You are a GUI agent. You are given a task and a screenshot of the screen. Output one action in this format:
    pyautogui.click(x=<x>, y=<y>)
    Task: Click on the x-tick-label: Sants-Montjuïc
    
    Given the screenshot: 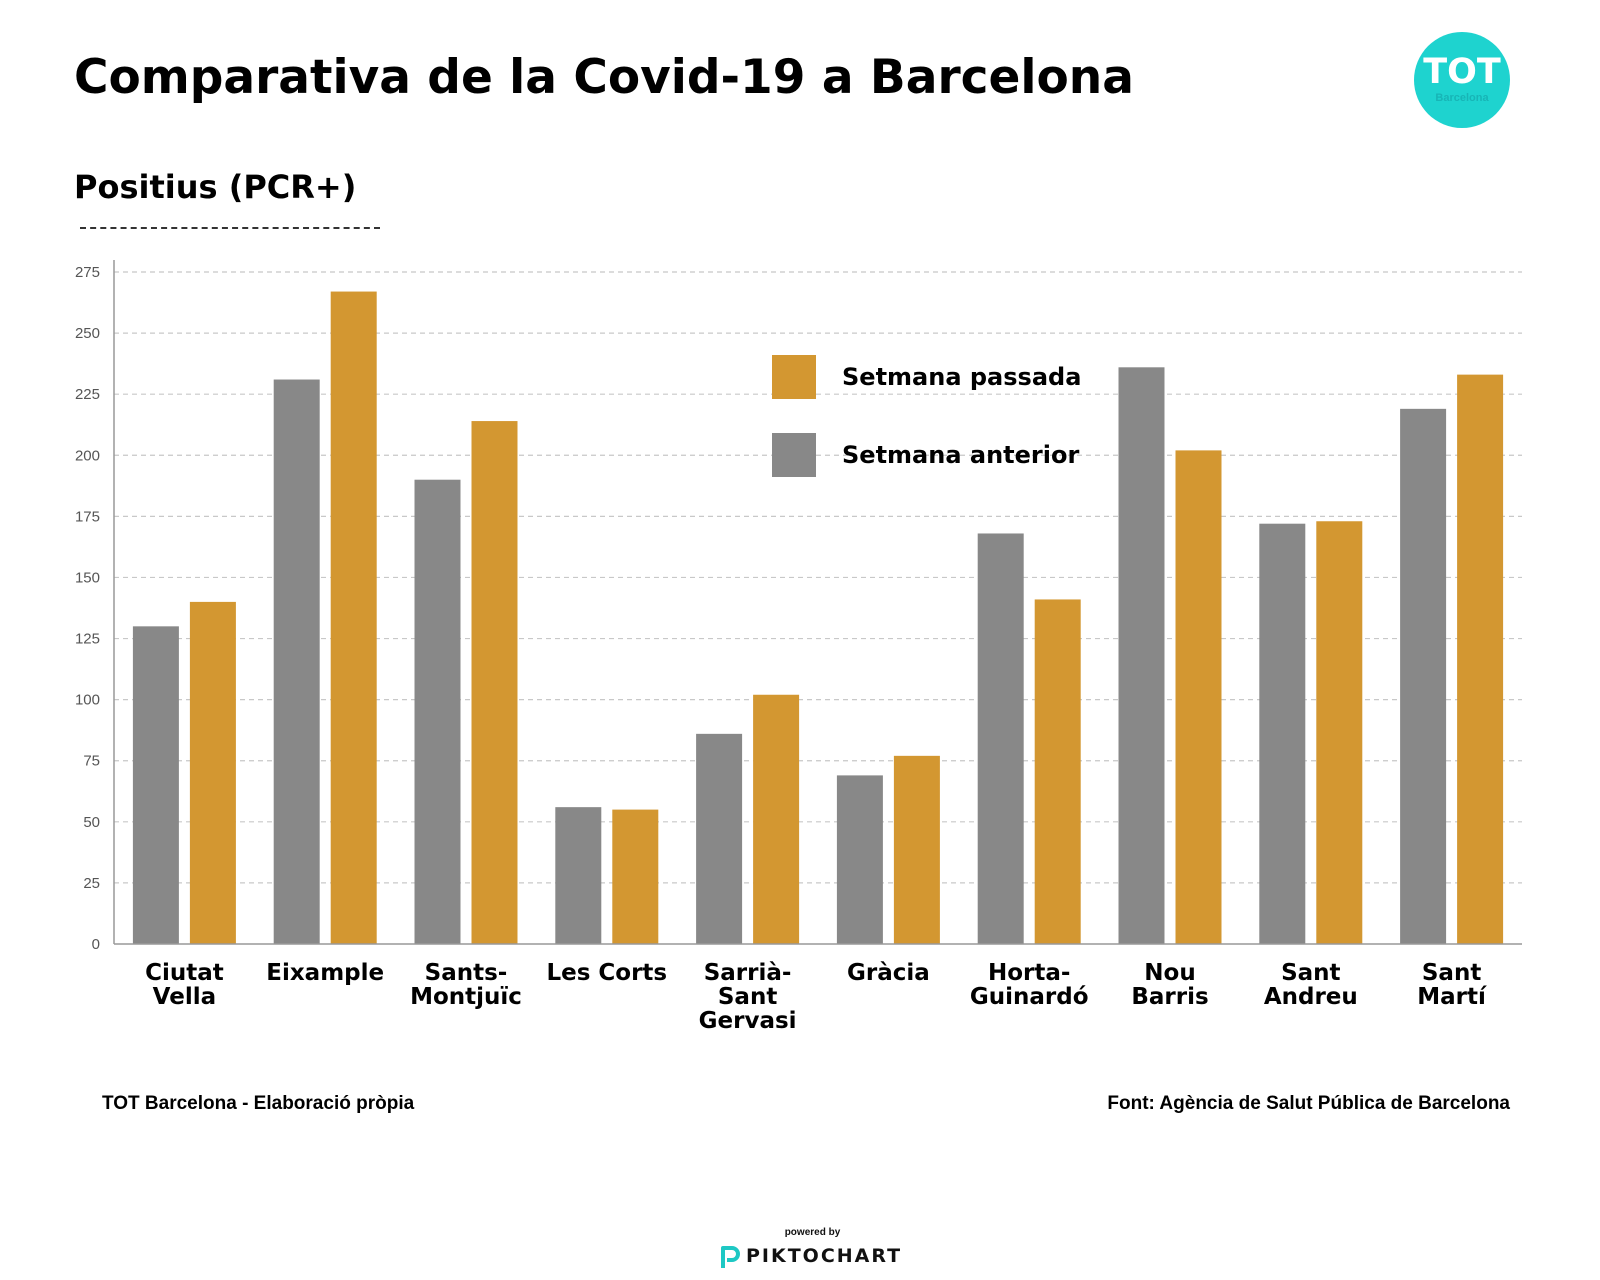 What is the action you would take?
    pyautogui.click(x=466, y=985)
    